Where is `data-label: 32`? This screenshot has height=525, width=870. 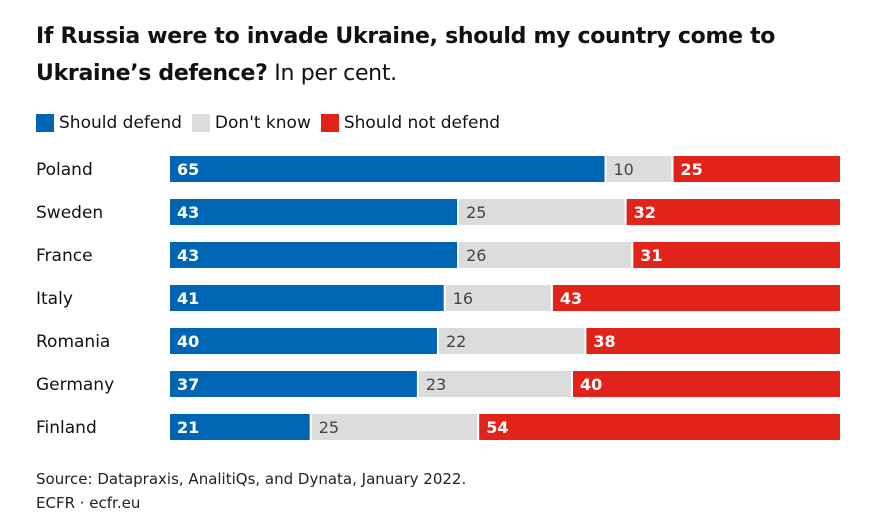 data-label: 32 is located at coordinates (645, 212).